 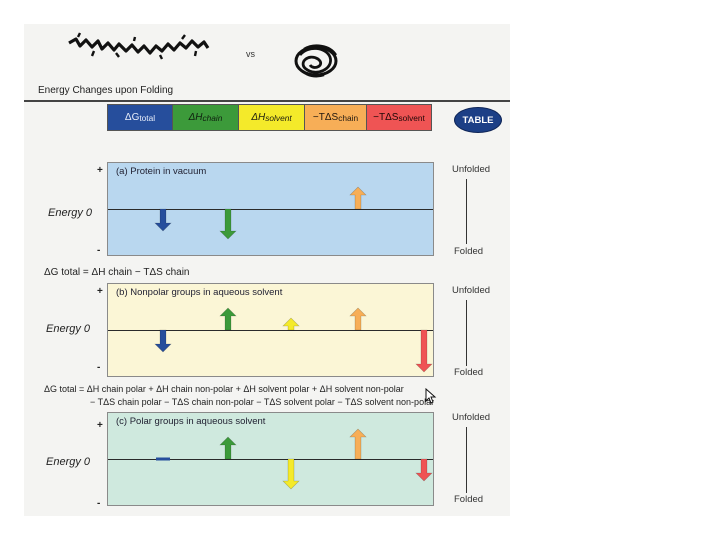 I want to click on panel-header: (a) Protein in vacuum, so click(x=161, y=171).